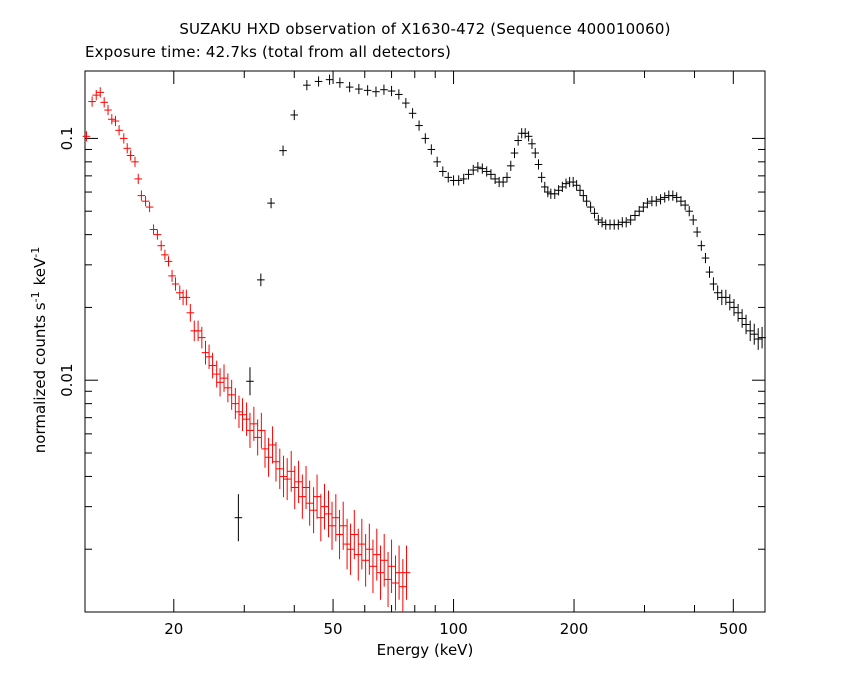 The height and width of the screenshot is (680, 850). I want to click on x-tick-label: 500, so click(733, 629).